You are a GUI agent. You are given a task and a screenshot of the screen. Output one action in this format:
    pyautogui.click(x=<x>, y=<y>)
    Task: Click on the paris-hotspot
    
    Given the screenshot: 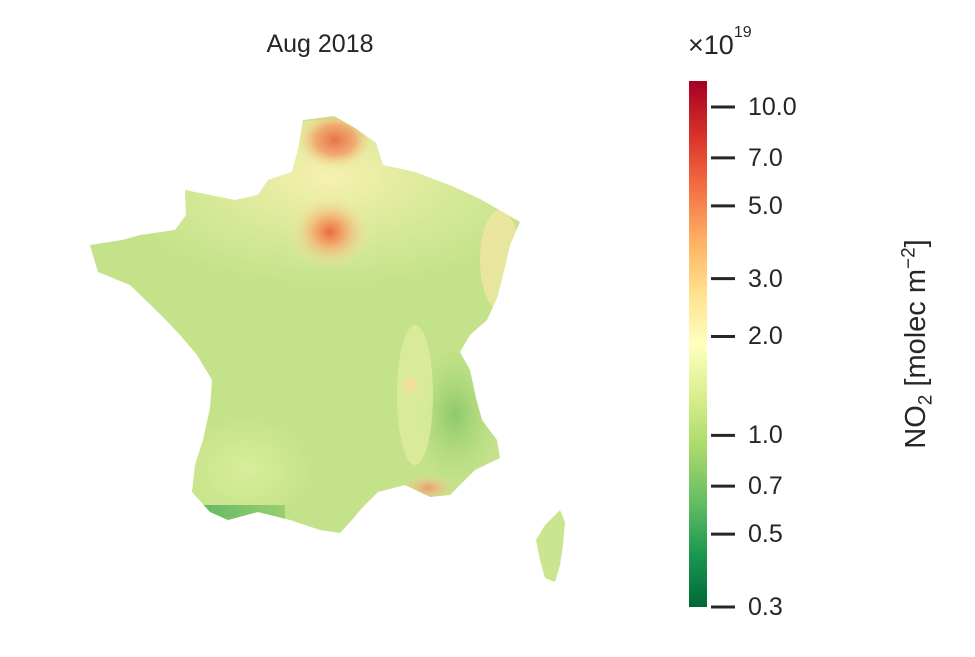 What is the action you would take?
    pyautogui.click(x=330, y=232)
    